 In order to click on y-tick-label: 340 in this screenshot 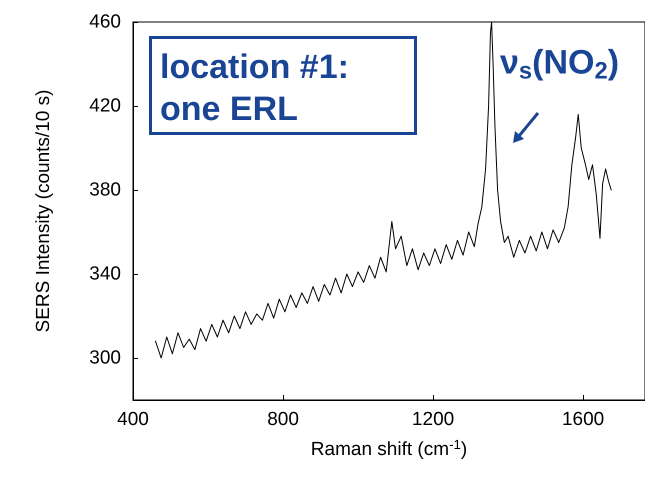, I will do `click(105, 274)`.